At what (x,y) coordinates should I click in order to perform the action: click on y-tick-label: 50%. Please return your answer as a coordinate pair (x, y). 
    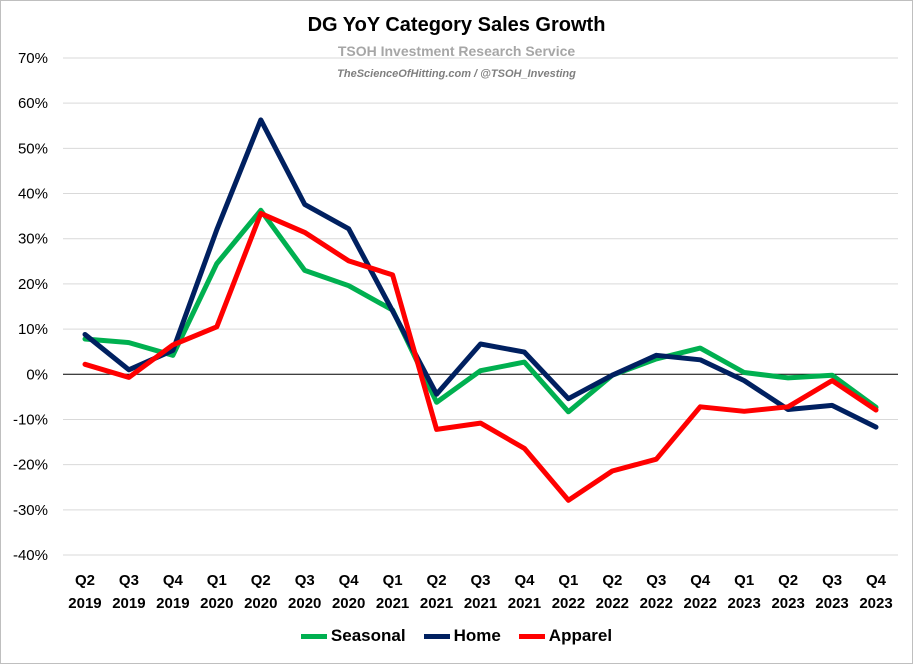
    Looking at the image, I should click on (33, 148).